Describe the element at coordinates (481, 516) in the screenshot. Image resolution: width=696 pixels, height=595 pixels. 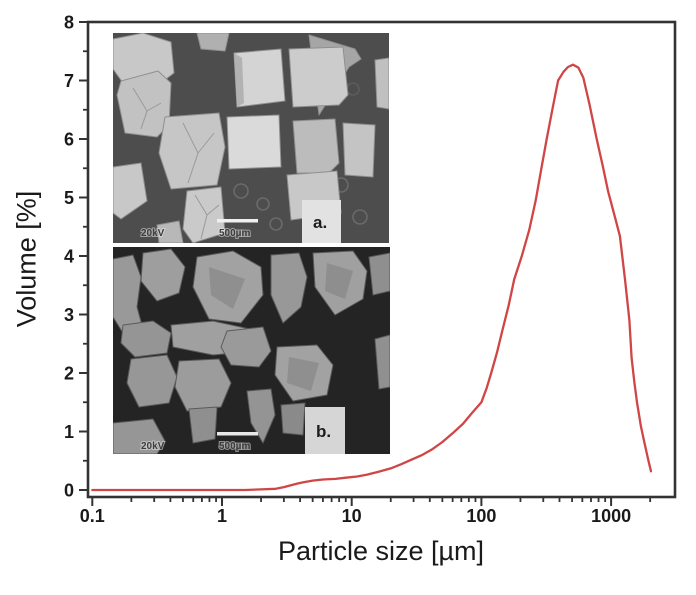
I see `x-tick-label: 100` at that location.